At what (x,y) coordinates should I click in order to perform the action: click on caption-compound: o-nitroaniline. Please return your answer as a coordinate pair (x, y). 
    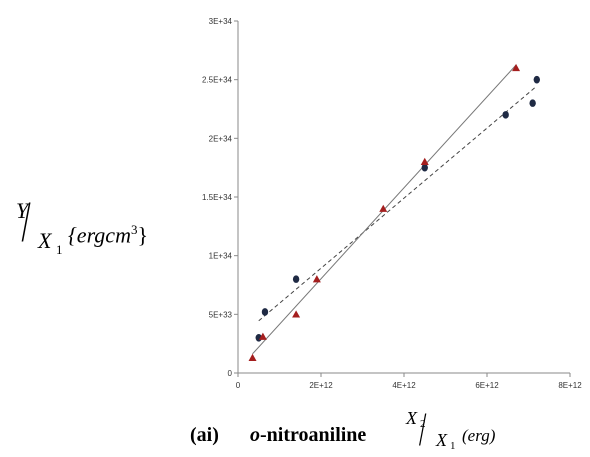
    Looking at the image, I should click on (308, 435).